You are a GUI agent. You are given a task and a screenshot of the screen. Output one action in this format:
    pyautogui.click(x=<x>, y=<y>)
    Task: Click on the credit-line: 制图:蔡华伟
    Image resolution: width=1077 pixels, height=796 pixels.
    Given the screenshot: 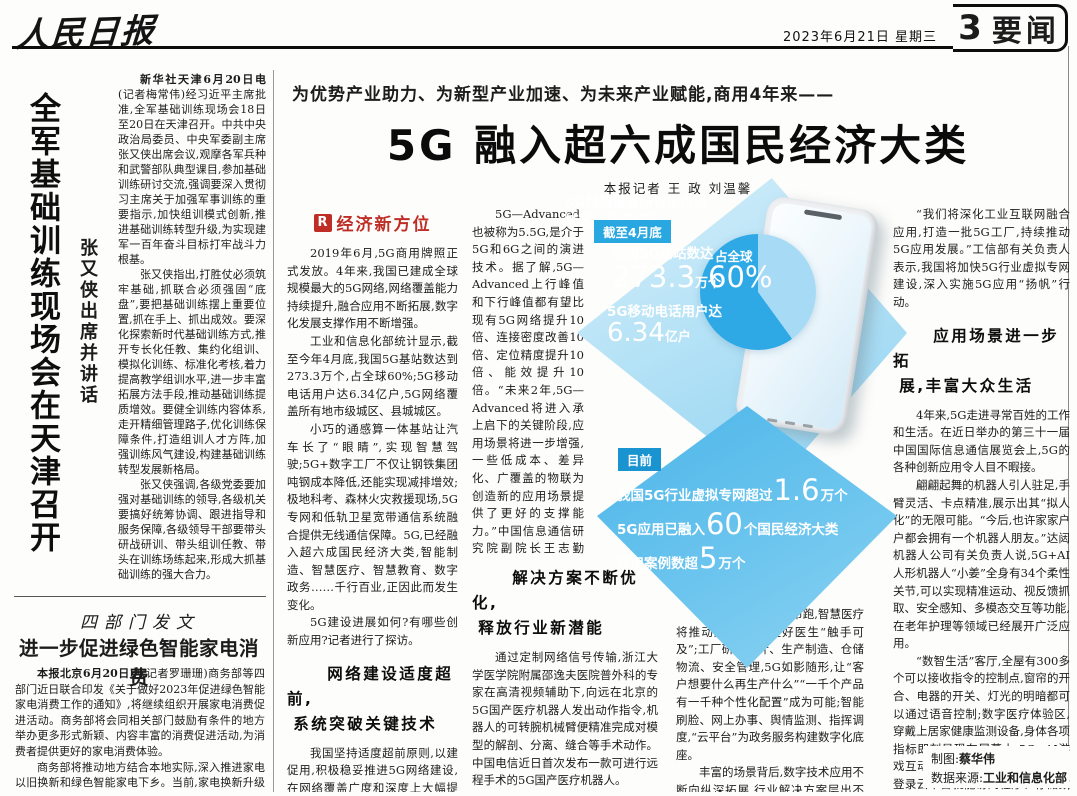 What is the action you would take?
    pyautogui.click(x=962, y=759)
    